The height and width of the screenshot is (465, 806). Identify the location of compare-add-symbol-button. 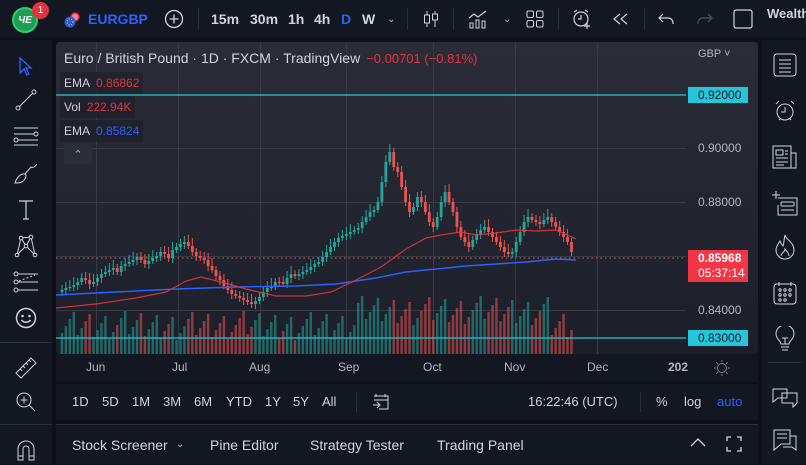
(174, 19).